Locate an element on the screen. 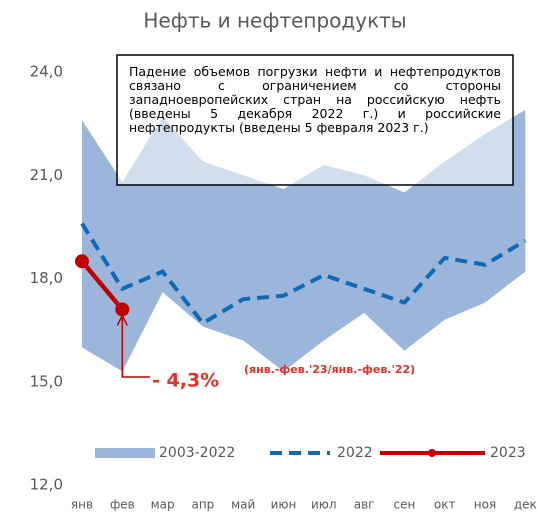 This screenshot has height=520, width=538. x-tick-label: апр is located at coordinates (202, 505).